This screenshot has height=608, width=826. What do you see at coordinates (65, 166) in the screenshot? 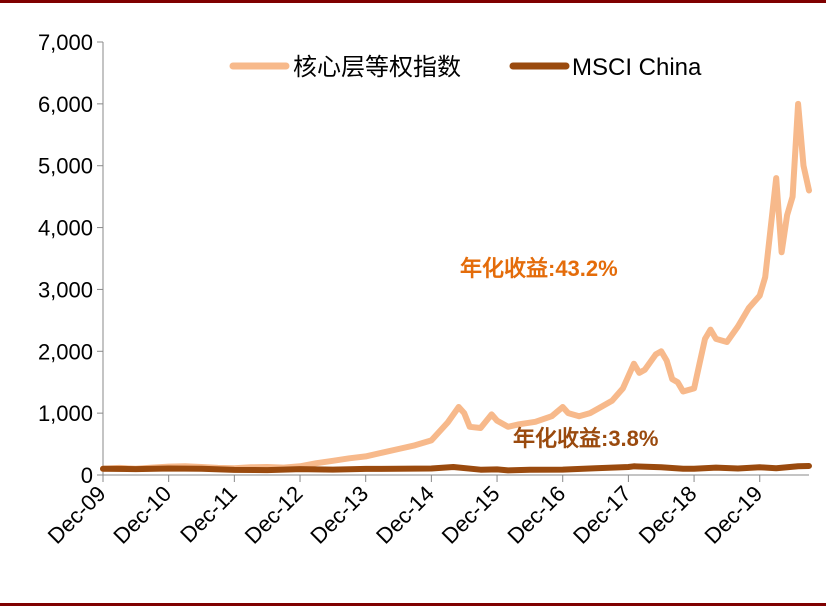
I see `y-tick-label: 5,000` at bounding box center [65, 166].